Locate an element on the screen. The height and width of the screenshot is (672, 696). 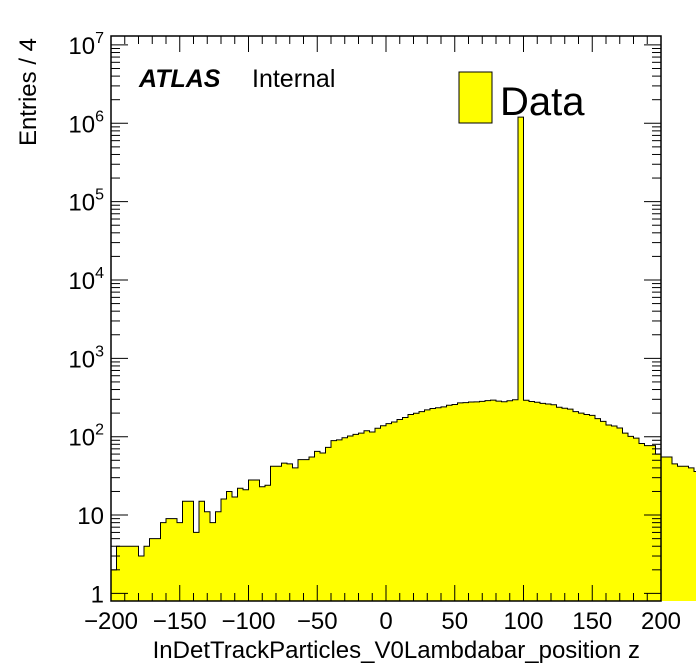
y-axis-title: Entries / 4 is located at coordinates (28, 92).